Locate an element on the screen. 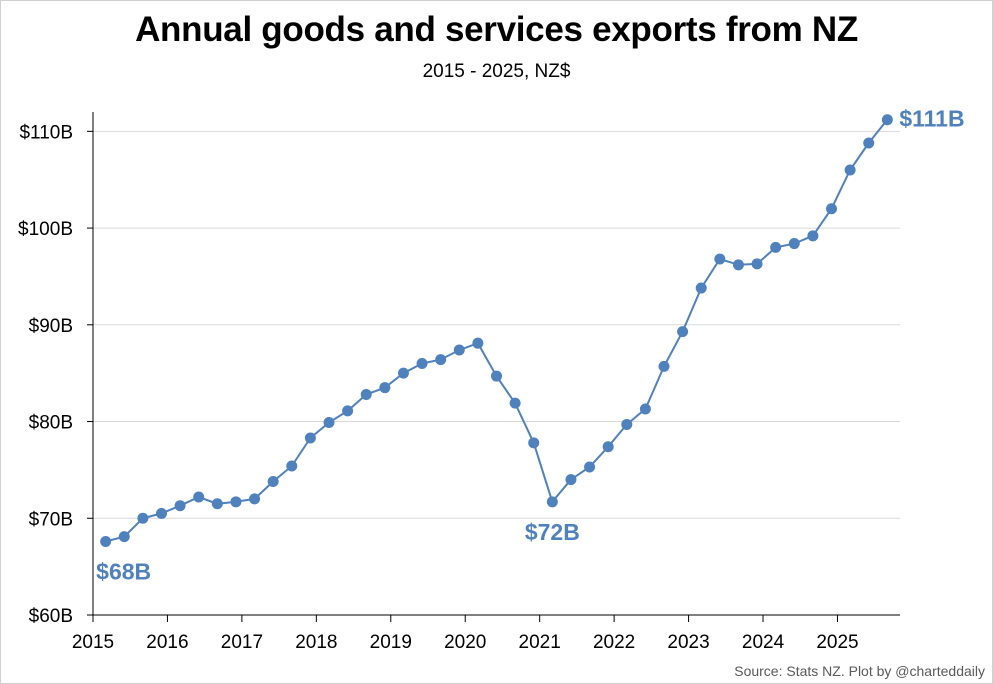 The width and height of the screenshot is (993, 684). x-tick-label: 2015 is located at coordinates (93, 642).